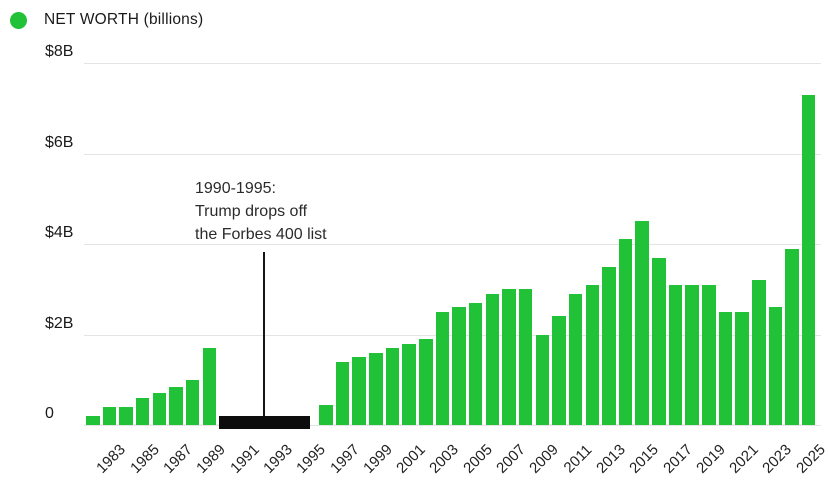 Image resolution: width=828 pixels, height=491 pixels. What do you see at coordinates (264, 422) in the screenshot?
I see `blackout-bar-1990-1995` at bounding box center [264, 422].